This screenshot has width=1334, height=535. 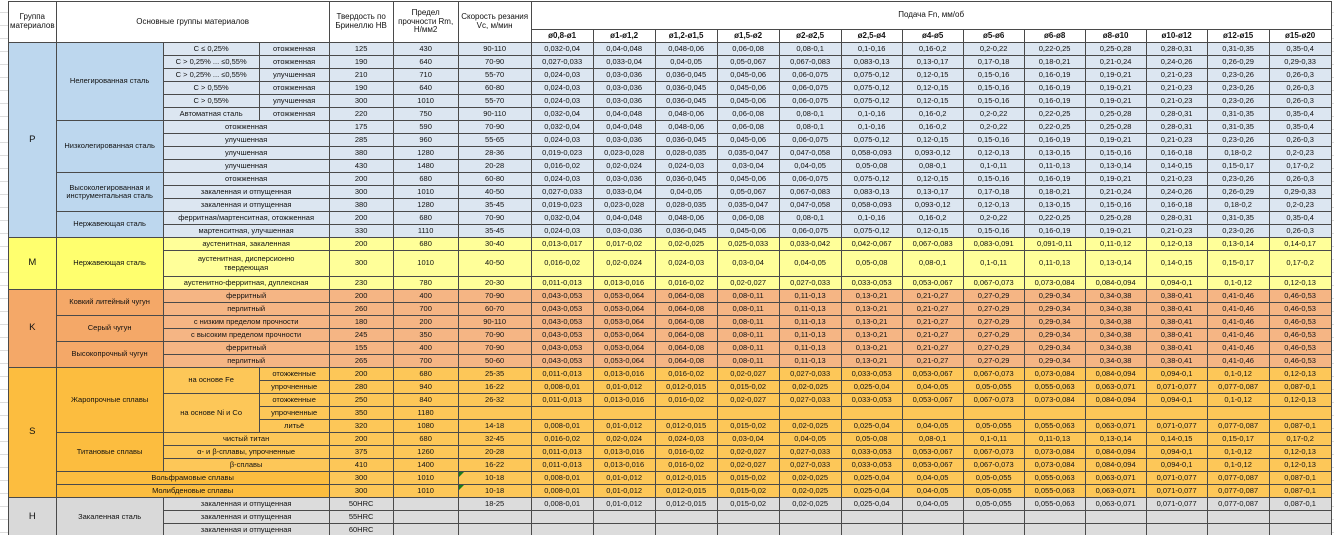 What do you see at coordinates (748, 231) in the screenshot?
I see `feed-cell: 0,045-0,06` at bounding box center [748, 231].